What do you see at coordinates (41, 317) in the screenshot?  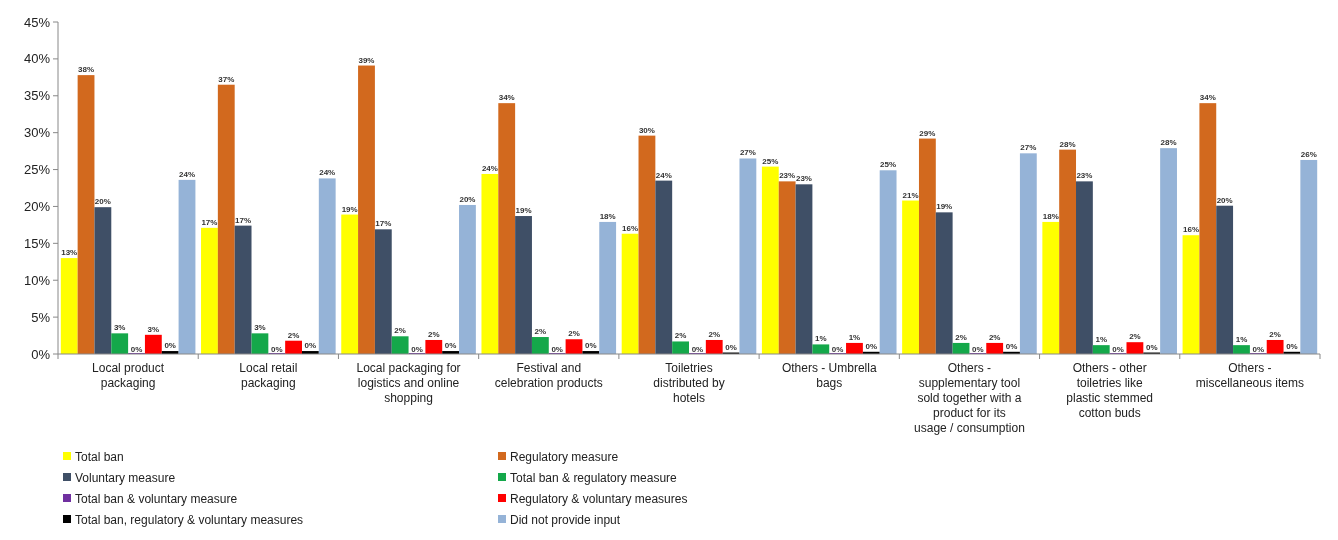 I see `y-tick-label: 5%` at bounding box center [41, 317].